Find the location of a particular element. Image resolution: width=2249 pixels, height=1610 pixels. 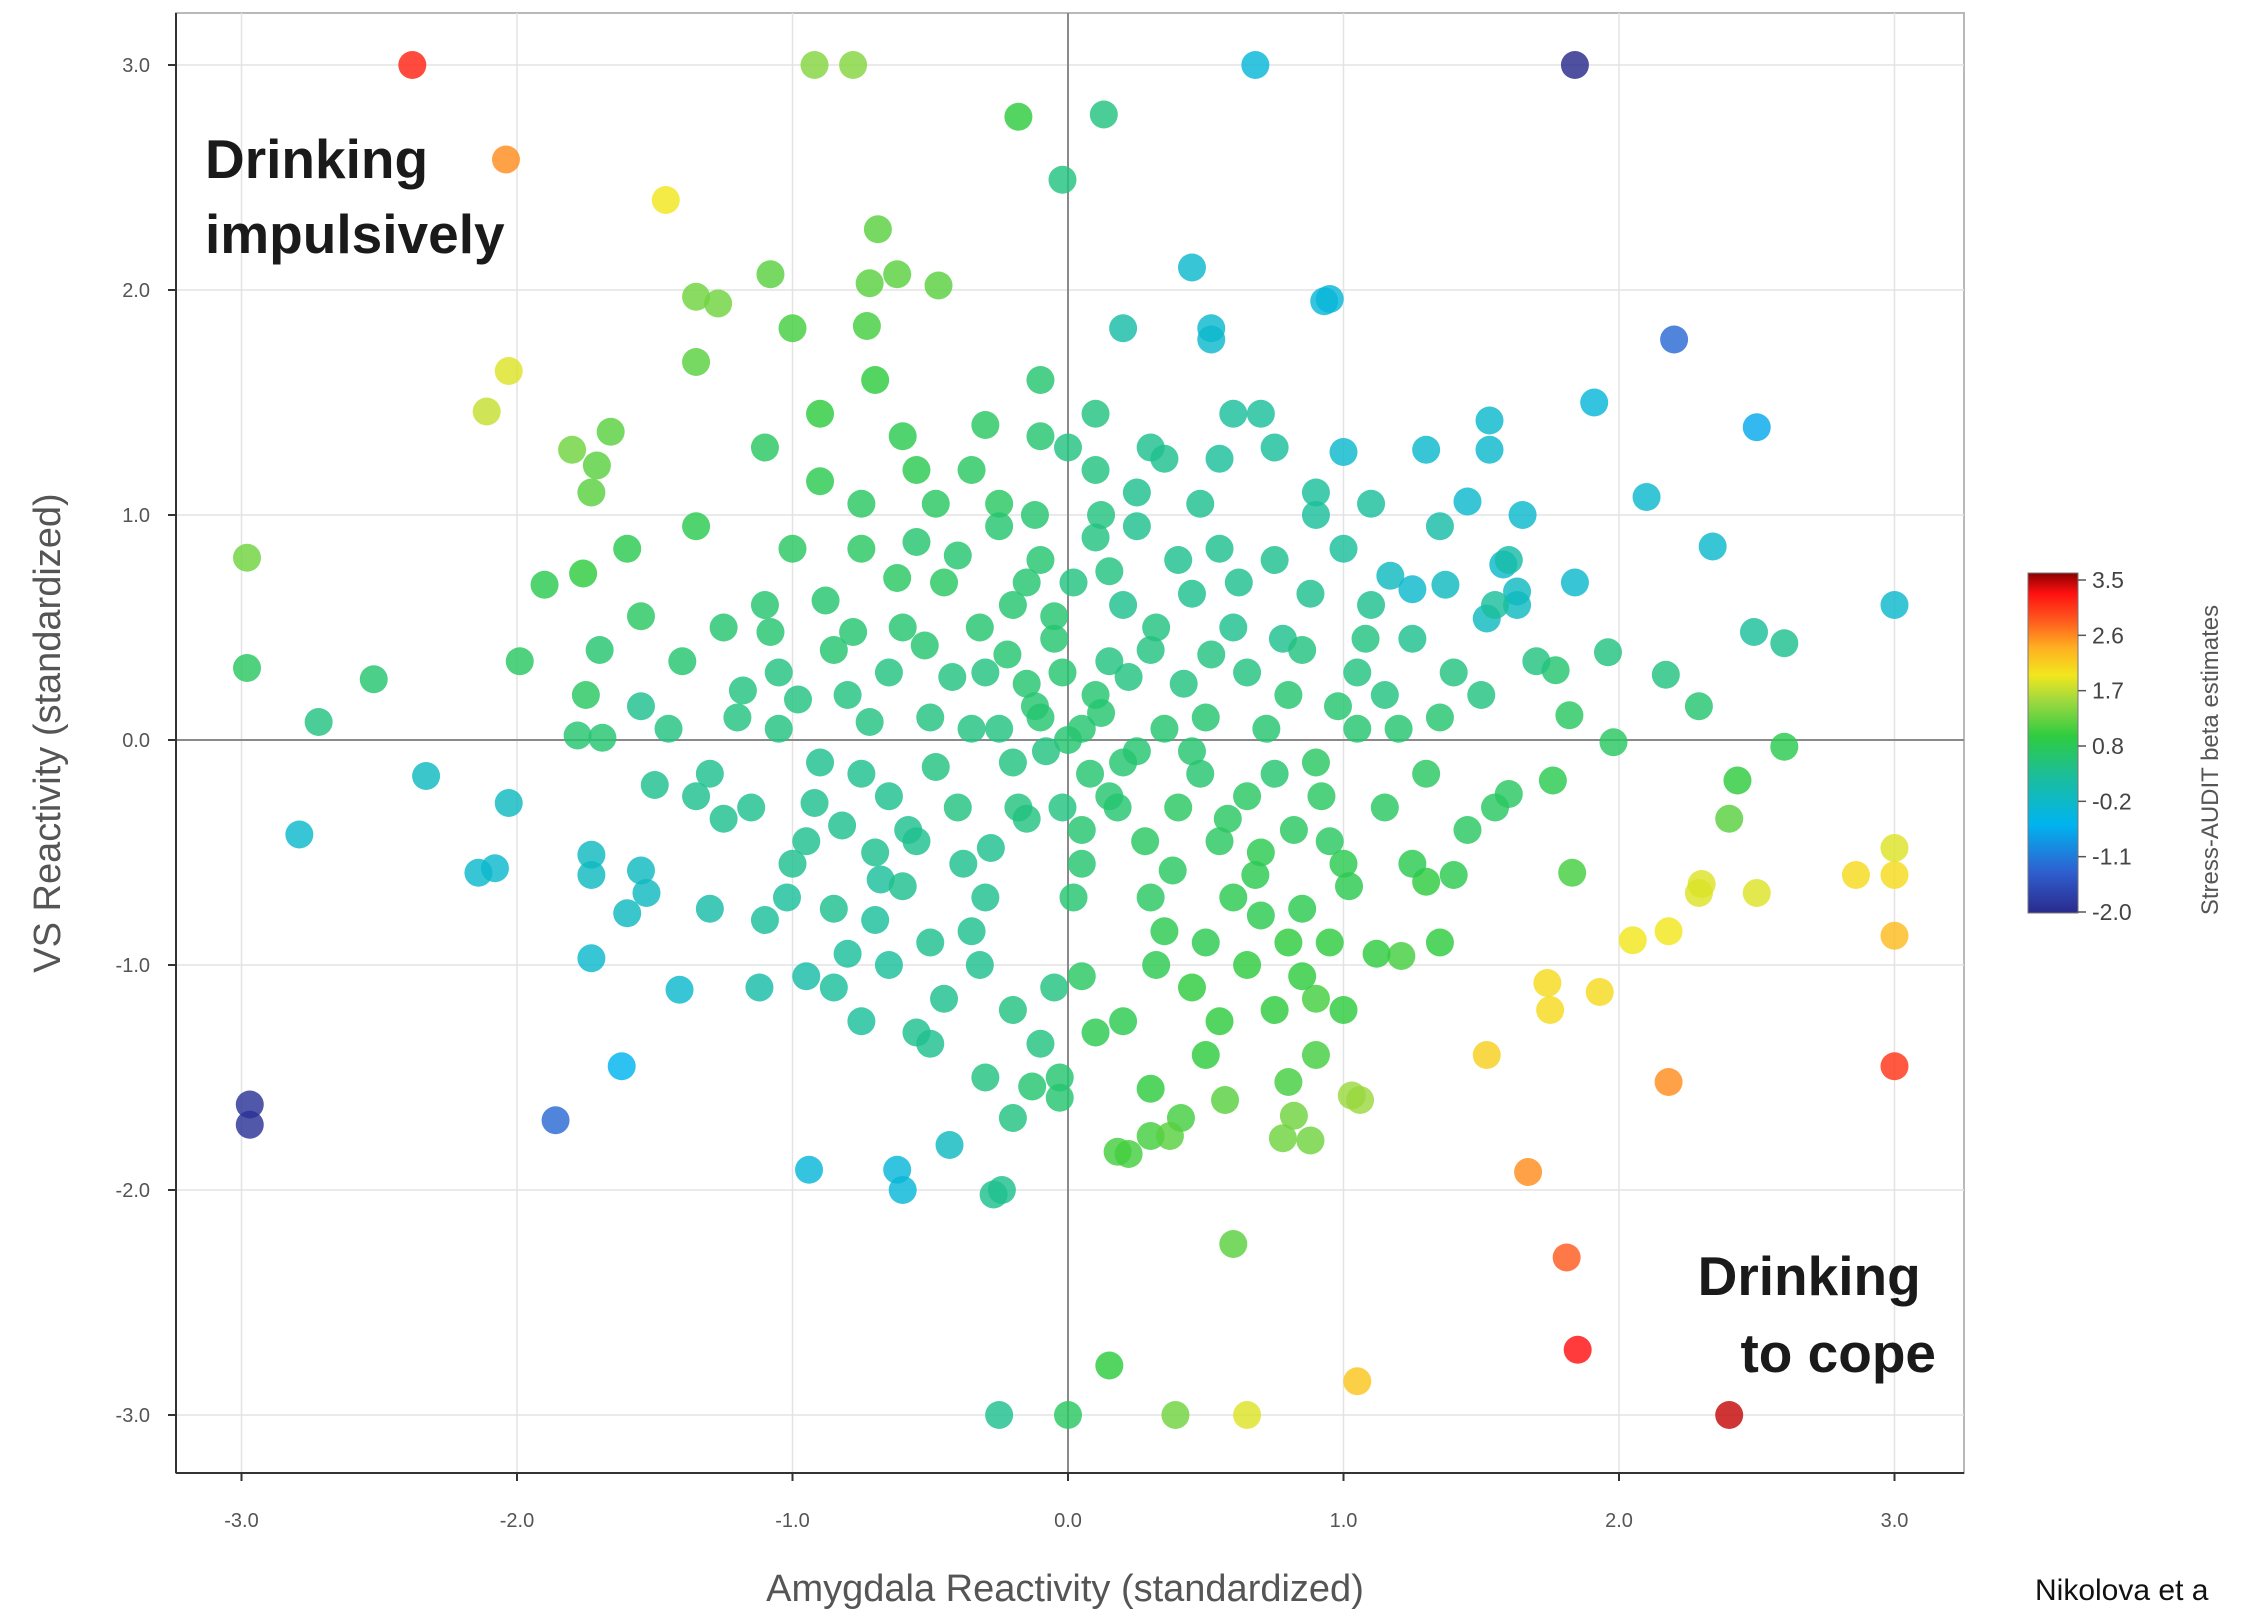

x-tick-label: 1.0 is located at coordinates (1344, 1521).